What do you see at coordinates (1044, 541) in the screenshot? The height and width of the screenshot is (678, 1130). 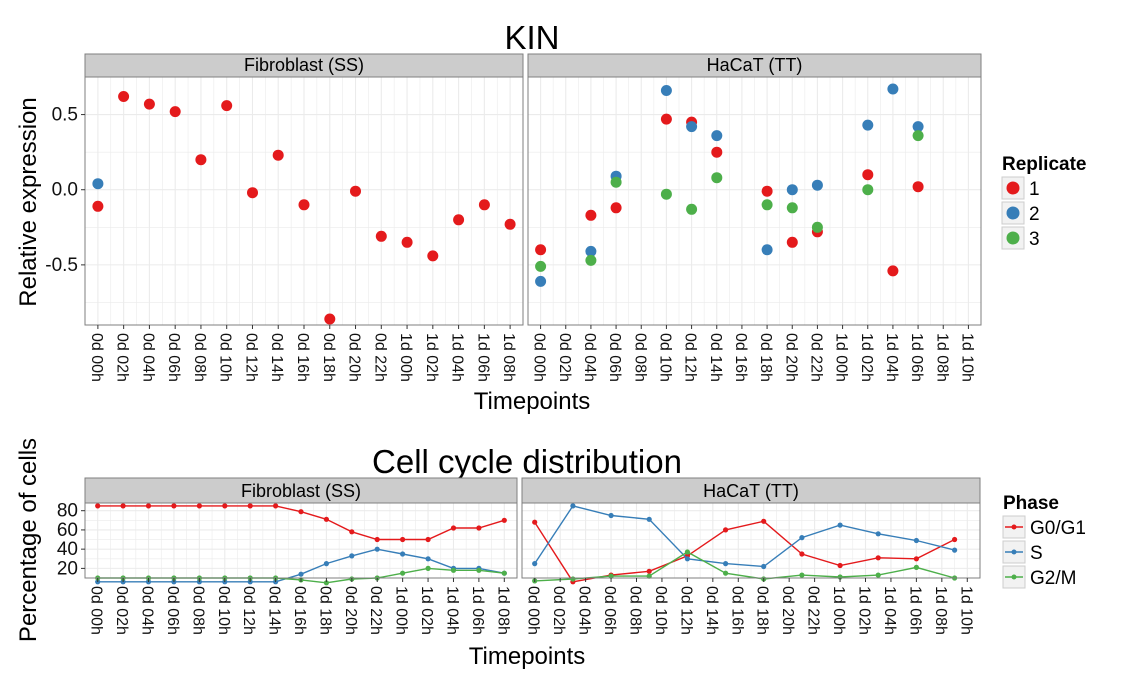 I see `chart2-legend: Phase G0/G1 S G2/M` at bounding box center [1044, 541].